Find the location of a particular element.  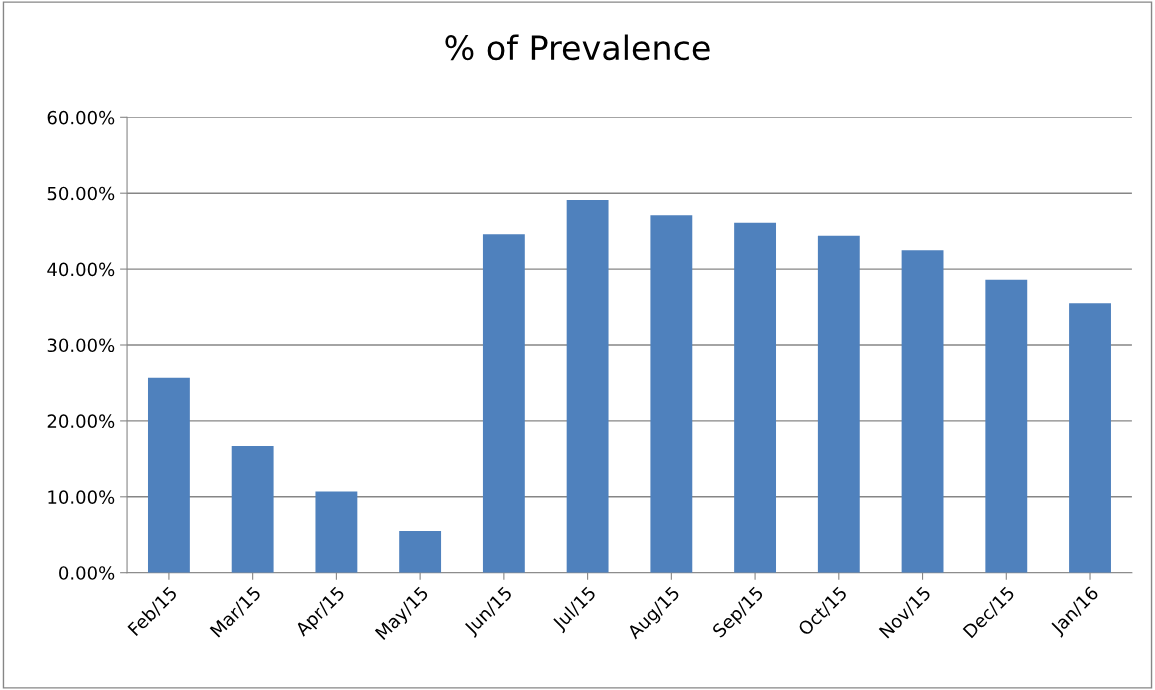

y-tick-label: 50.00% is located at coordinates (81, 193).